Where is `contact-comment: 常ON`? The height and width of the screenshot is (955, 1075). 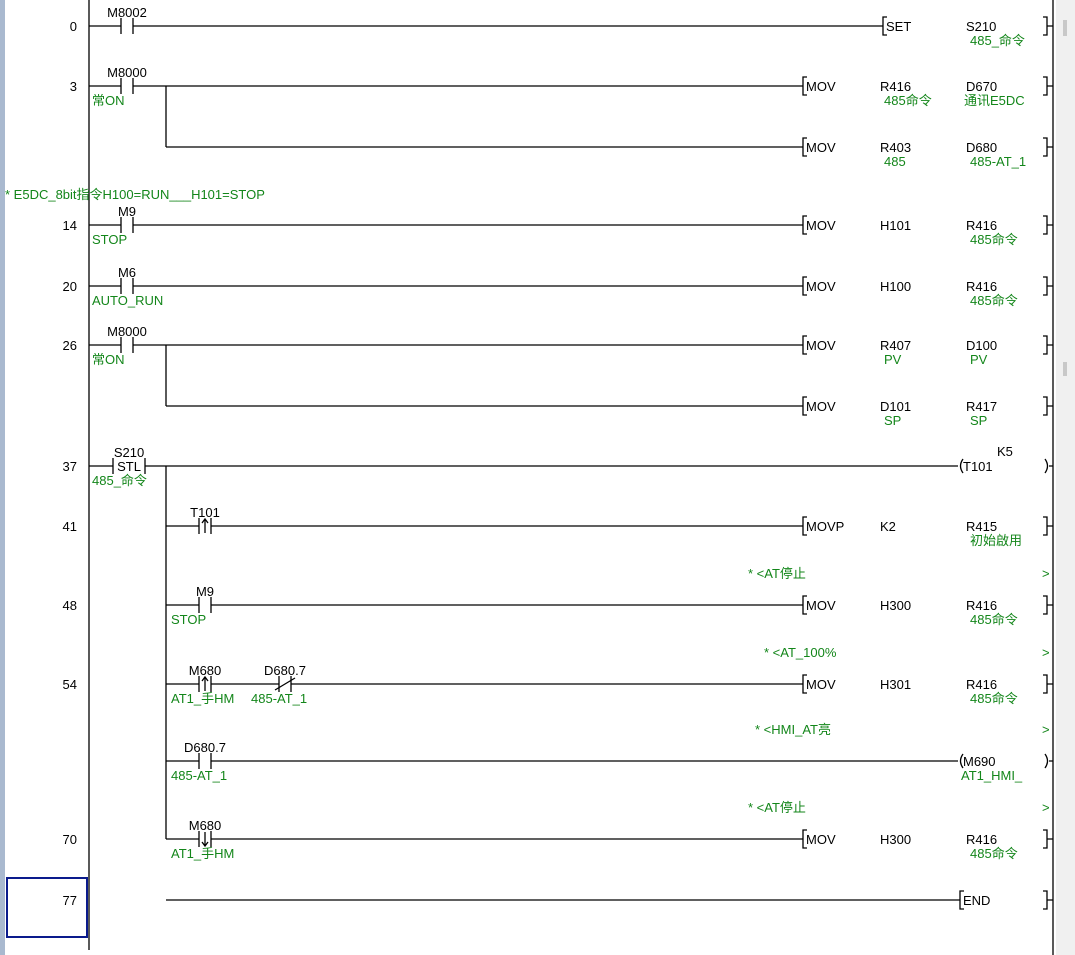 contact-comment: 常ON is located at coordinates (108, 100).